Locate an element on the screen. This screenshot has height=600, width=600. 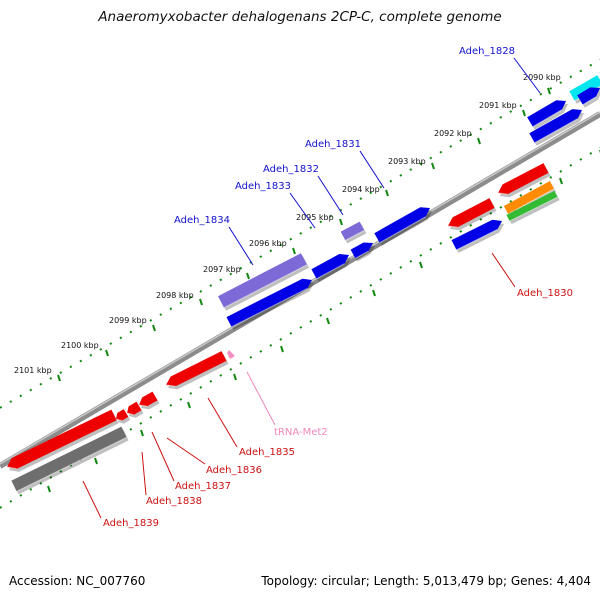
feature-cyan-body is located at coordinates (584, 88).